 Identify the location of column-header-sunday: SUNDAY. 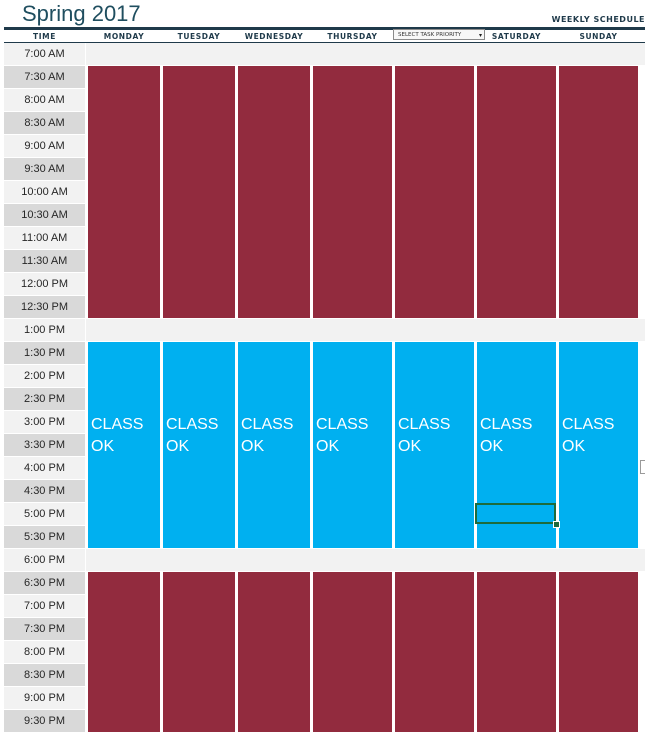
(598, 36).